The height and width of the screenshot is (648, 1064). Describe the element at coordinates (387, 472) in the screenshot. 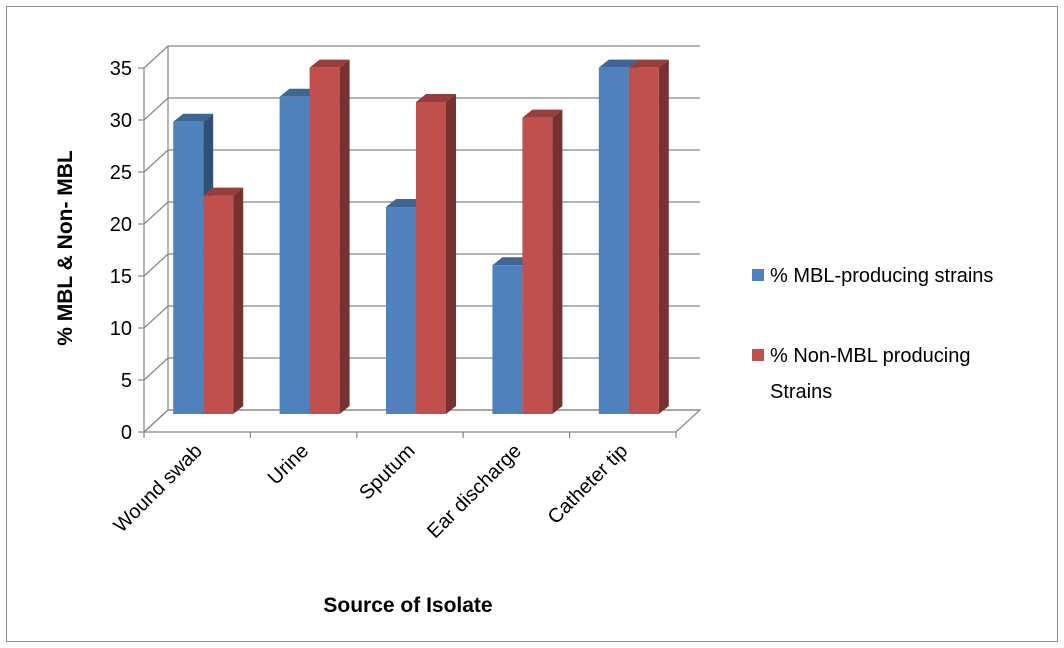

I see `x-tick-label: Sputum` at that location.